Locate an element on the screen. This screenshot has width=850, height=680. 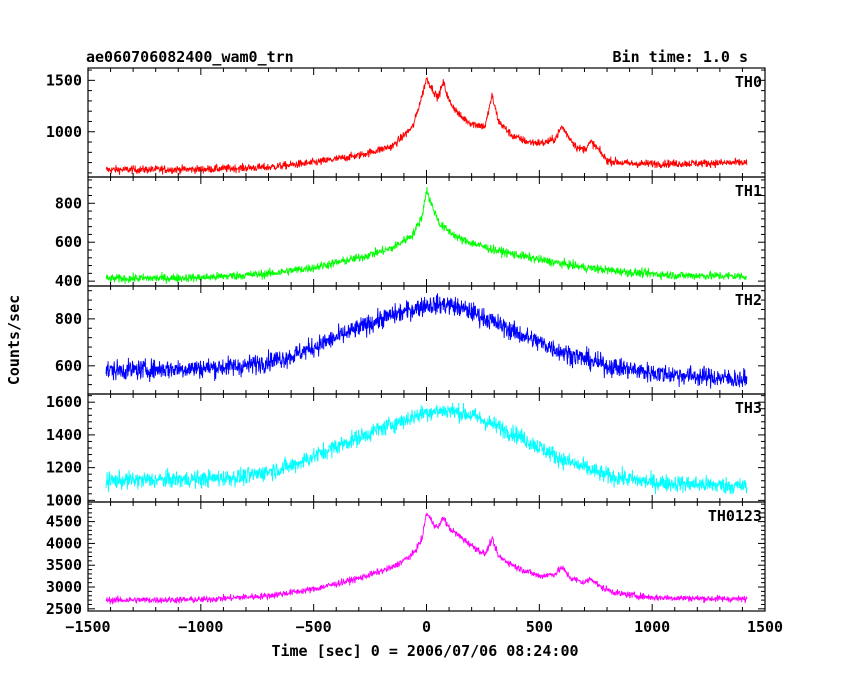
panel-label: TH1 is located at coordinates (748, 191).